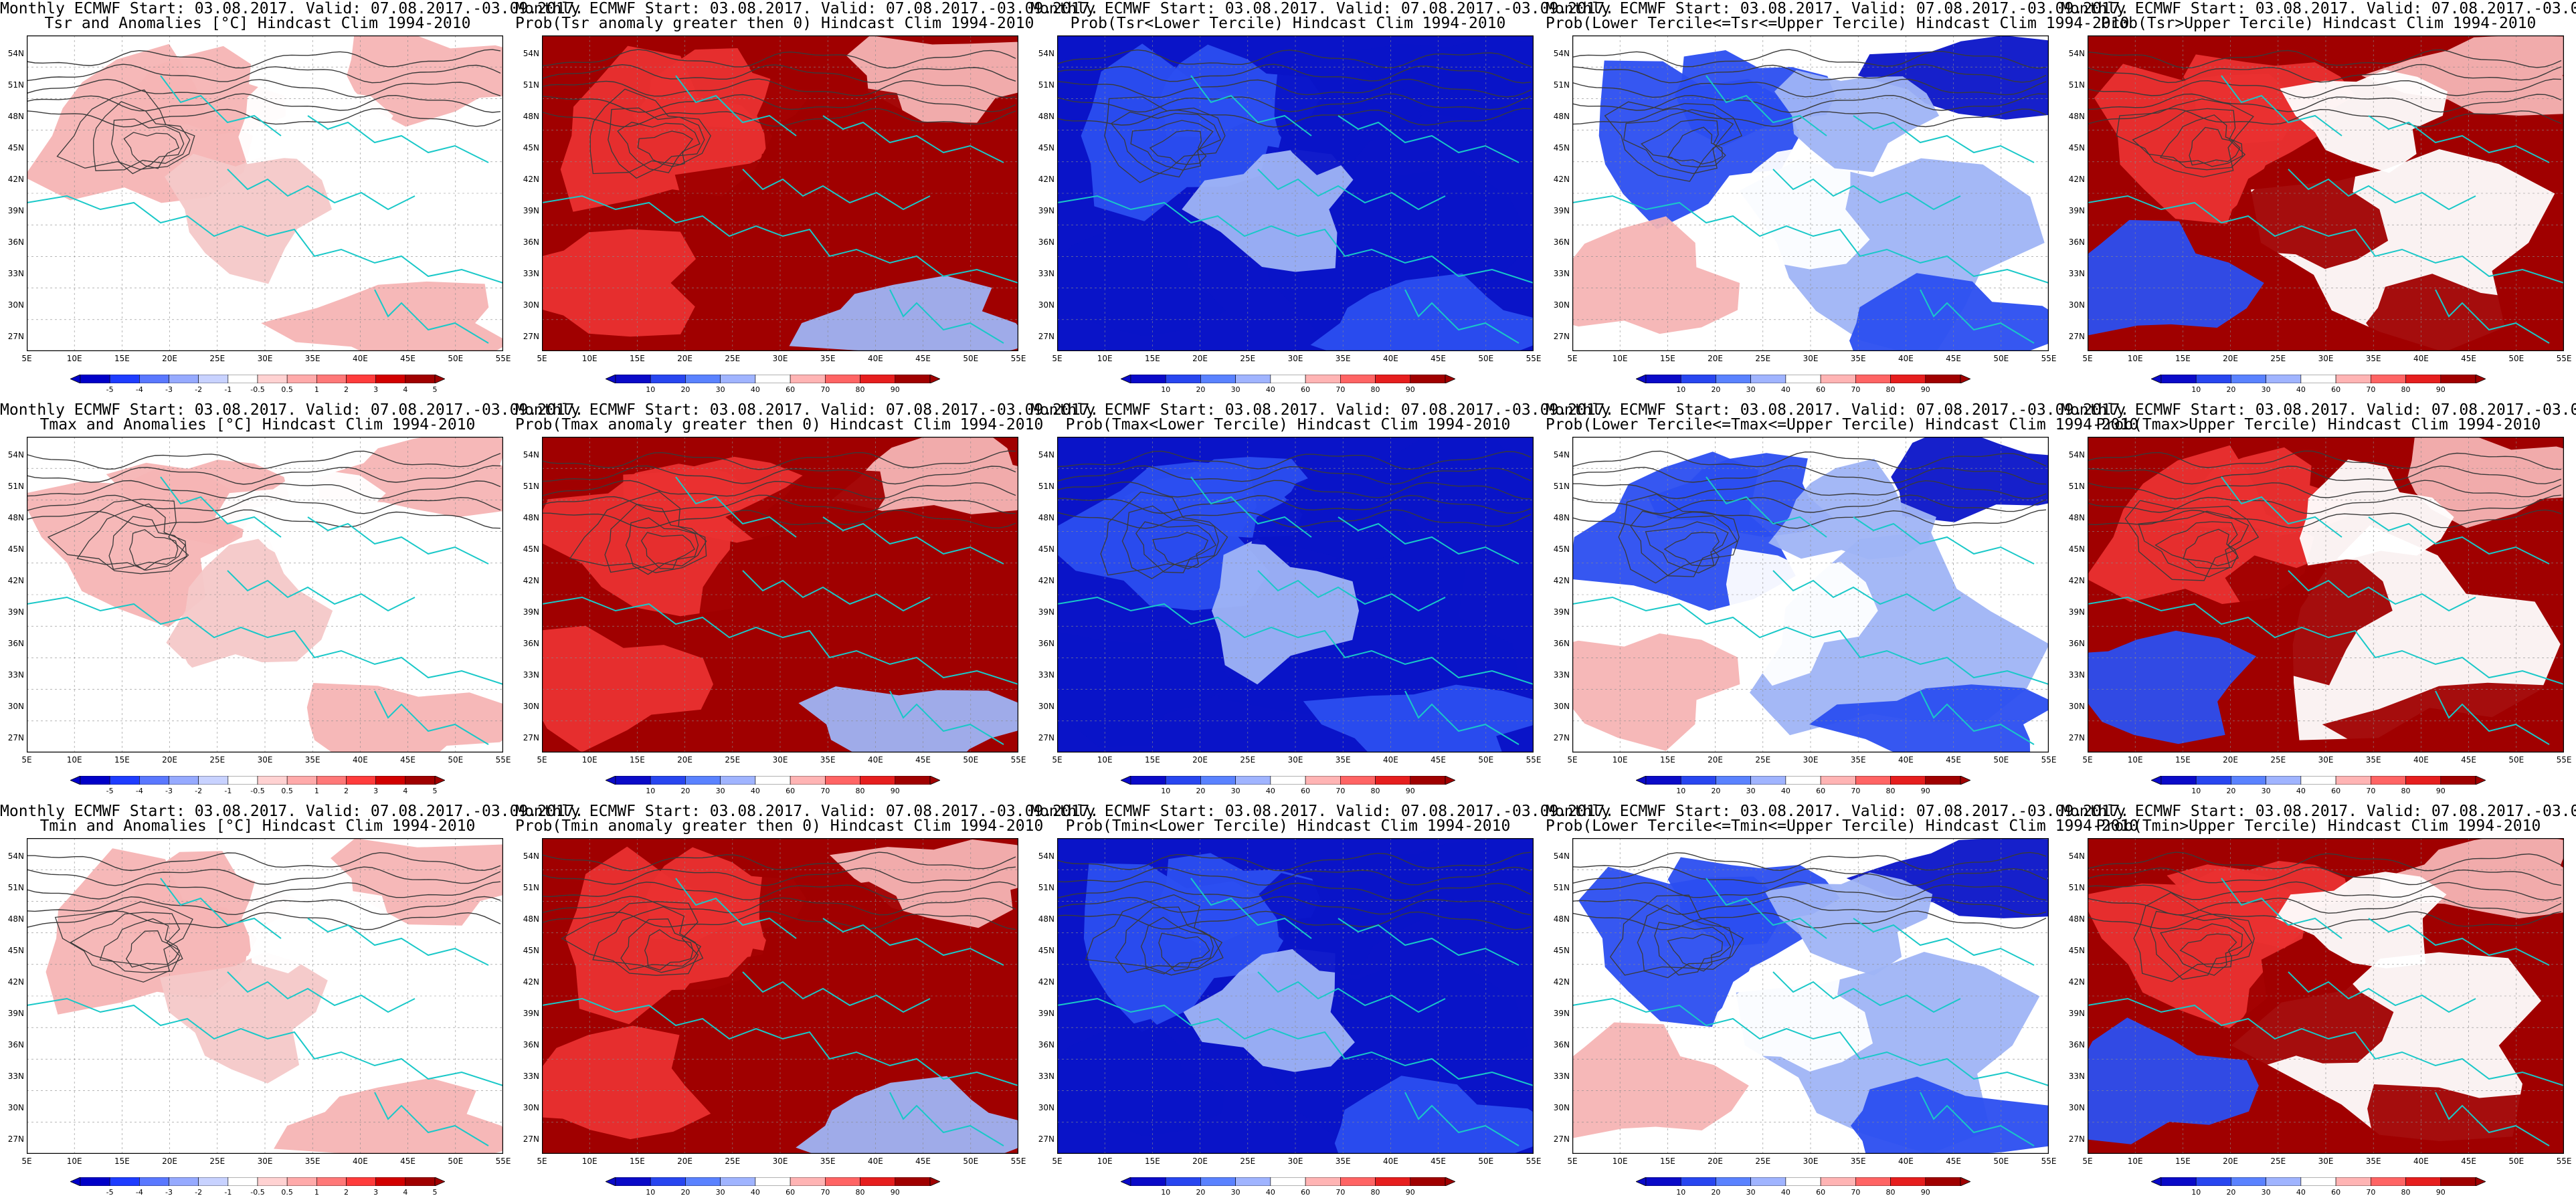 The height and width of the screenshot is (1204, 2576). Describe the element at coordinates (346, 791) in the screenshot. I see `color-bar-tick-label: 2` at that location.